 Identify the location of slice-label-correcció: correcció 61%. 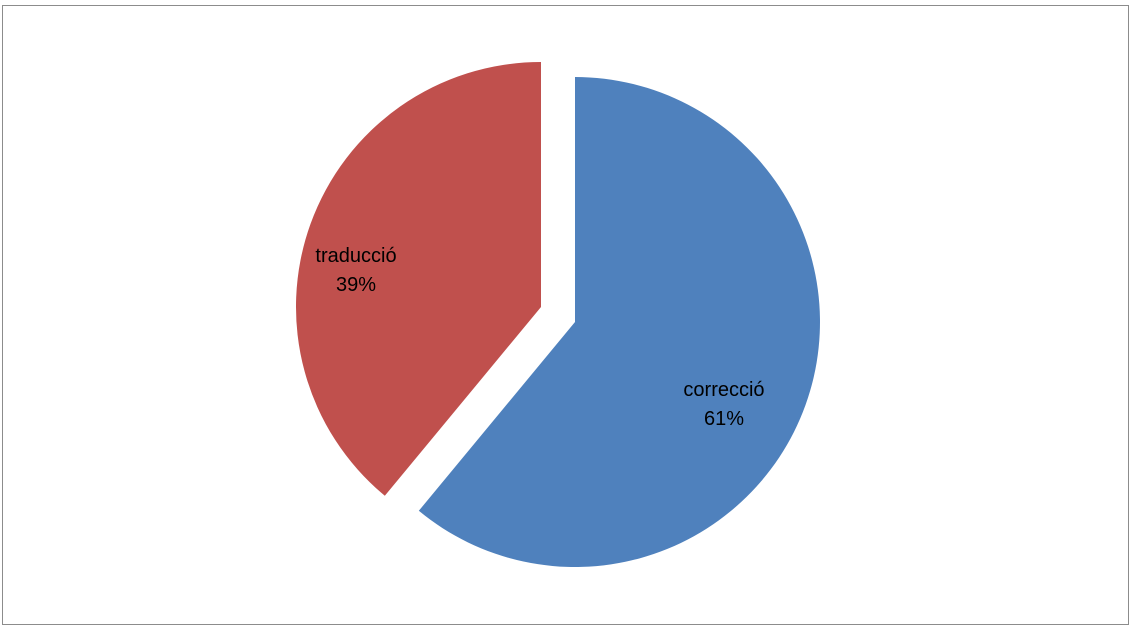
(723, 404).